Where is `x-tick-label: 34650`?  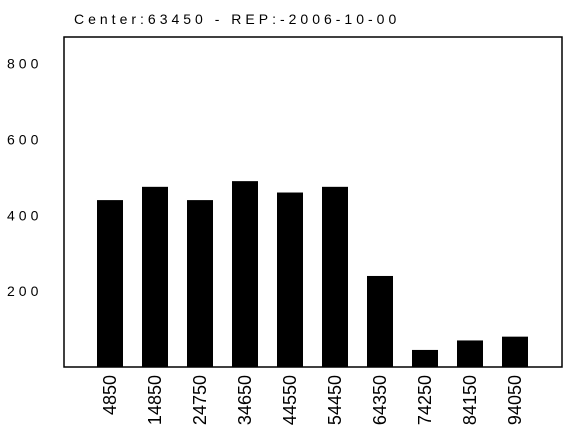 x-tick-label: 34650 is located at coordinates (245, 400).